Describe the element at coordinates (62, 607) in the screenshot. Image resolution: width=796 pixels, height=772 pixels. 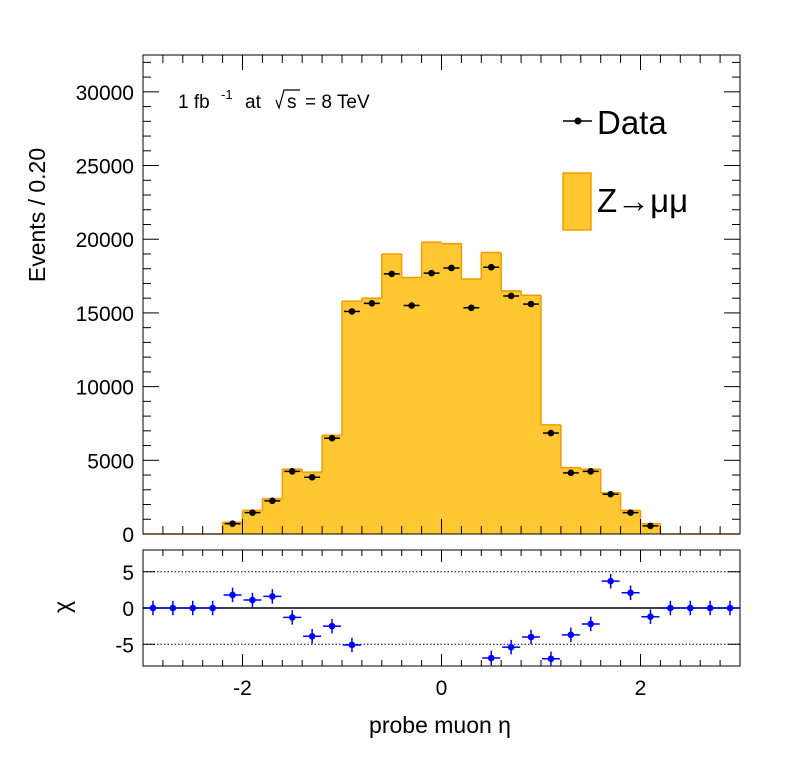
I see `ratio-y-axis-label: χ` at that location.